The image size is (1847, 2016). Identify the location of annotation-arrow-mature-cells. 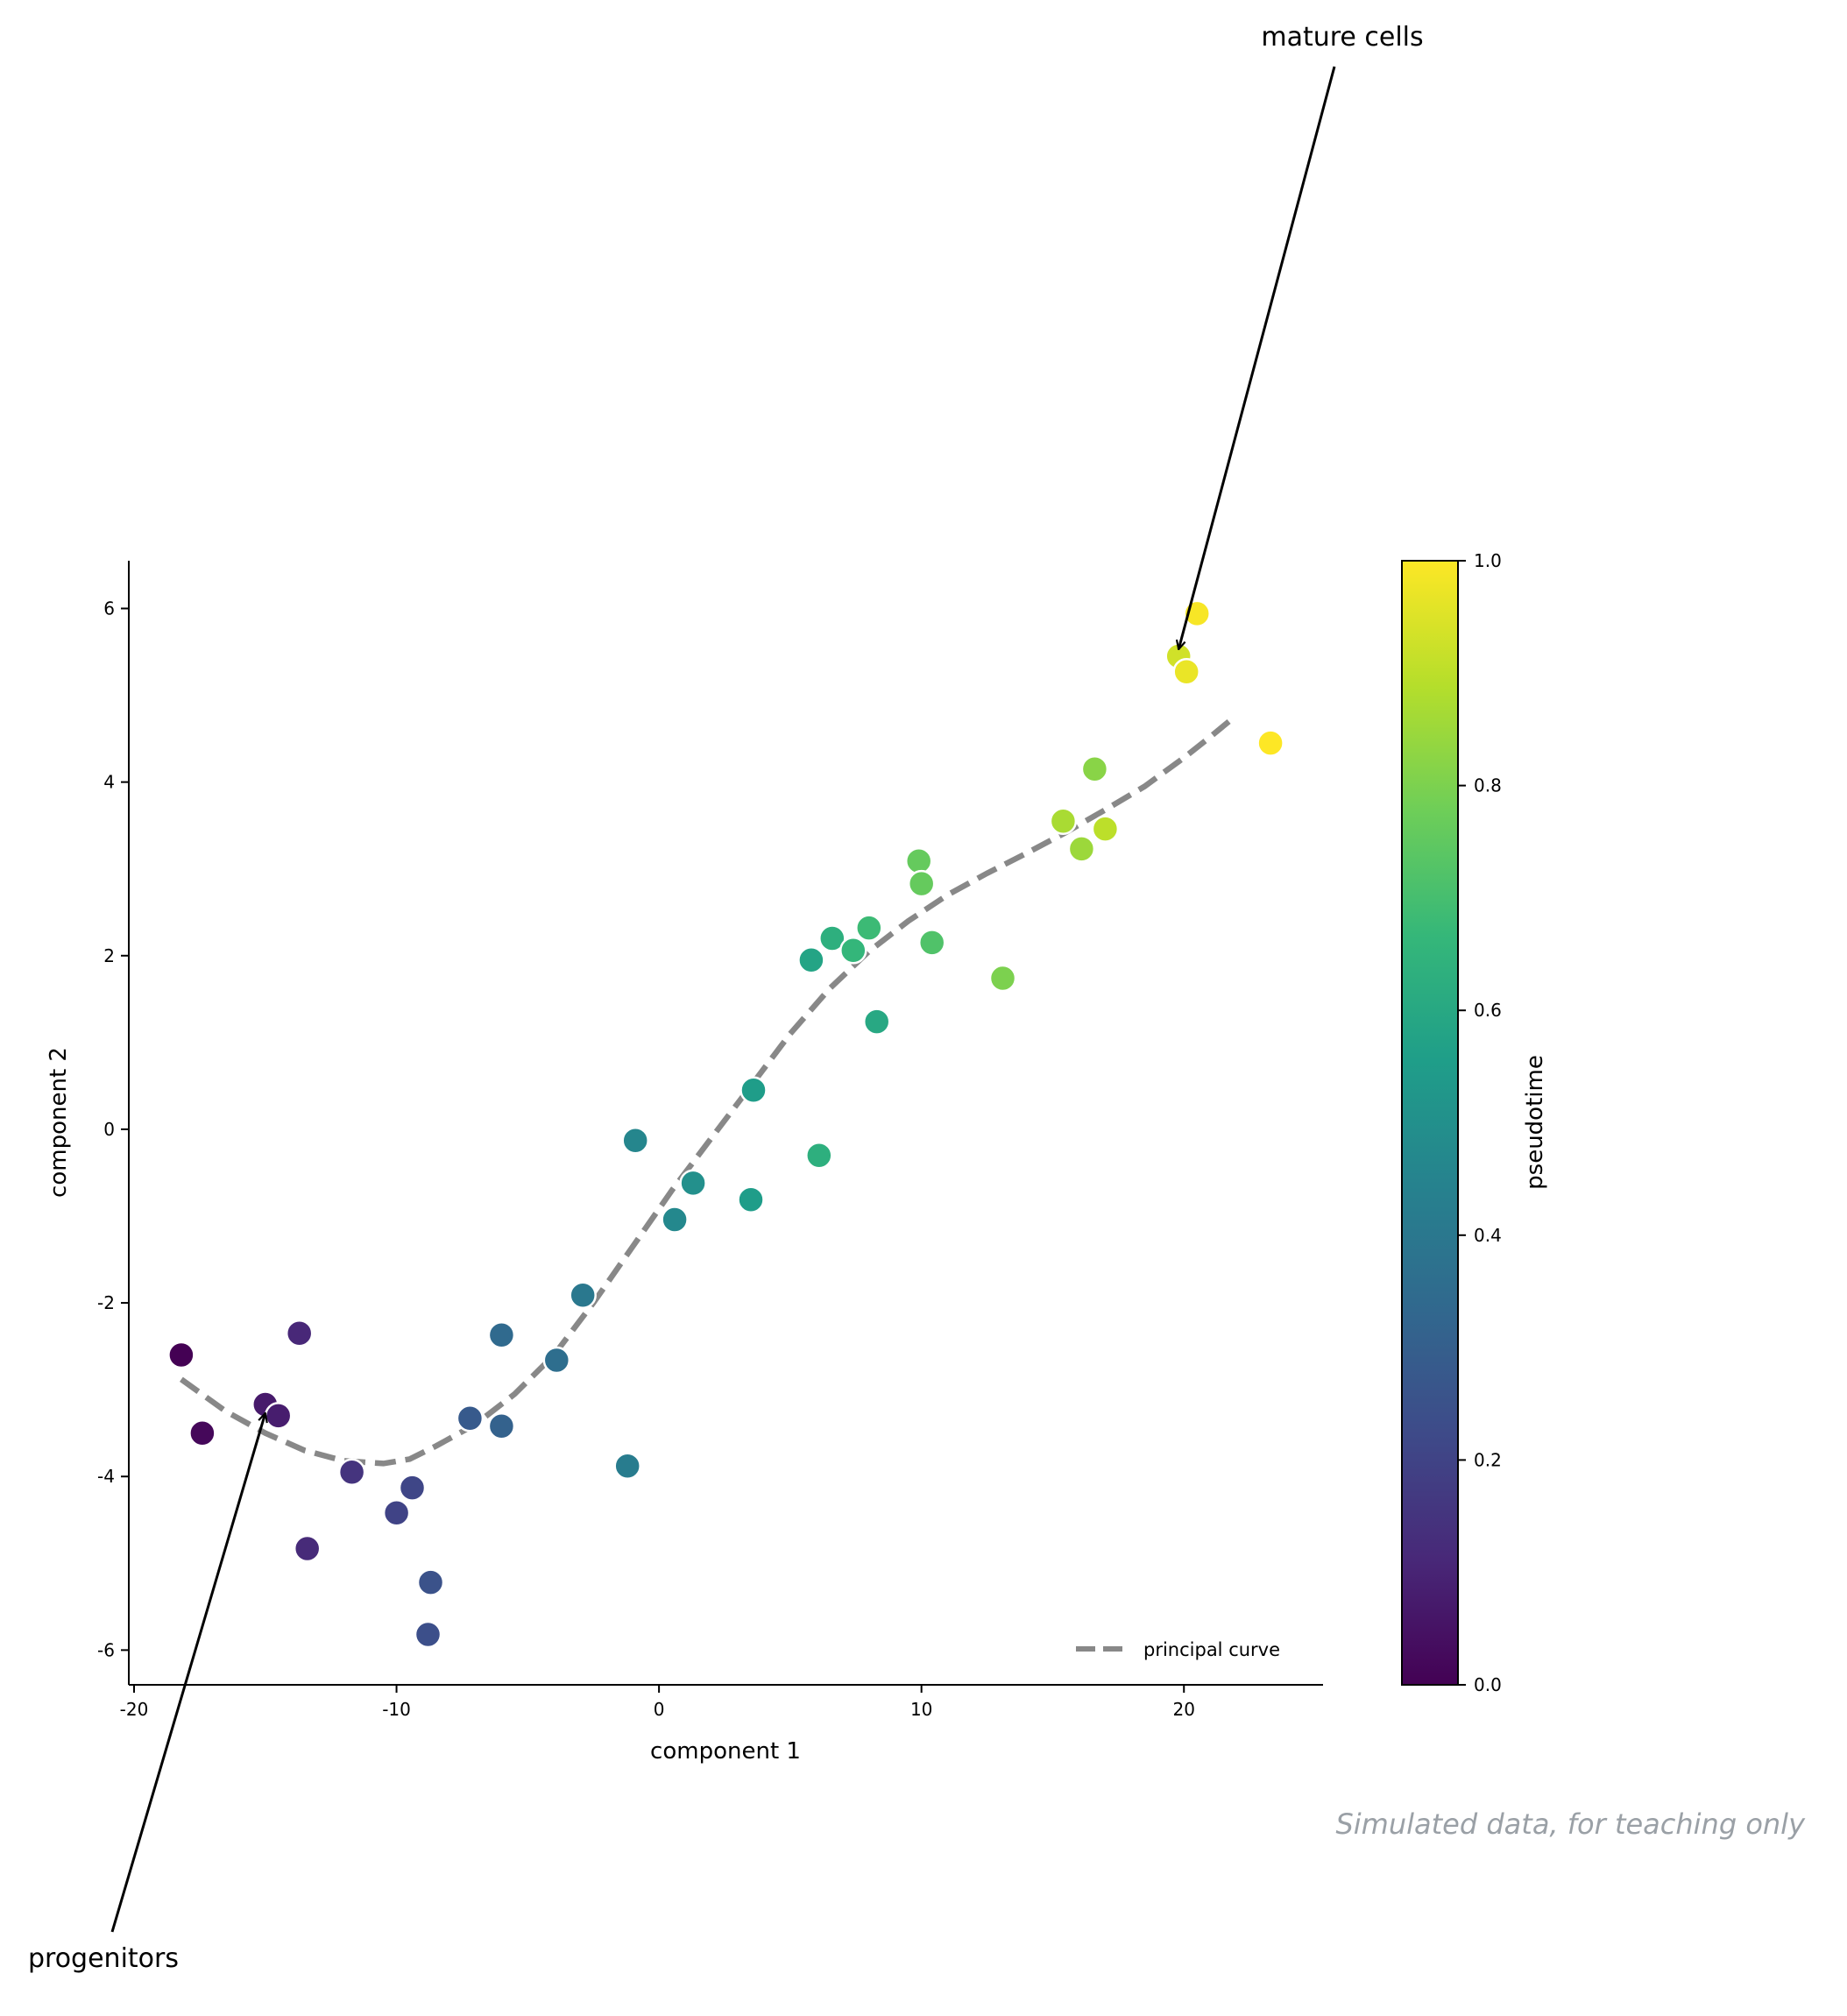
(1257, 357).